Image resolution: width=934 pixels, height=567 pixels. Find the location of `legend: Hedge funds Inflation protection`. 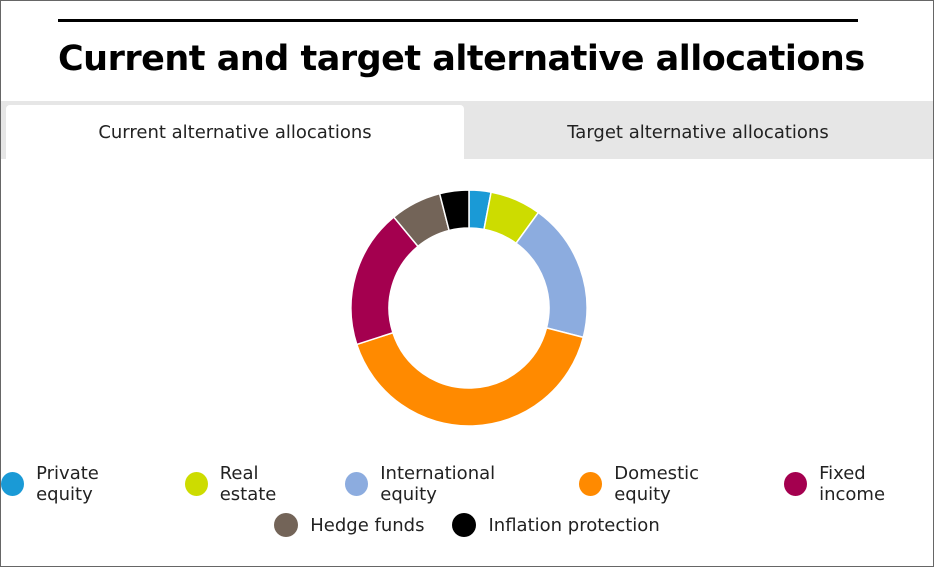

legend: Hedge funds Inflation protection is located at coordinates (467, 525).